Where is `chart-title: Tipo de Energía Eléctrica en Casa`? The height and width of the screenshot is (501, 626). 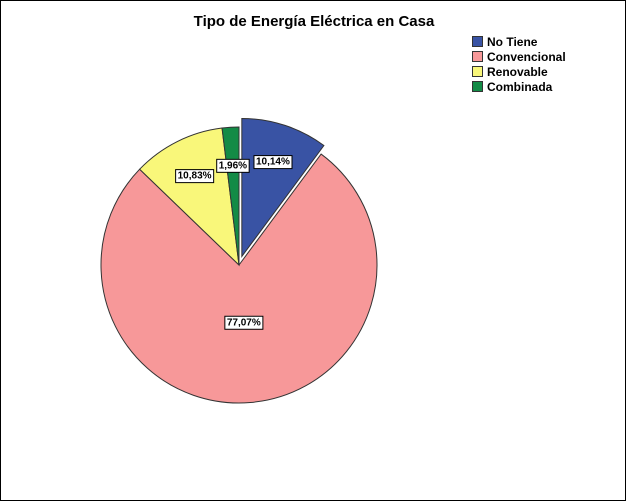 chart-title: Tipo de Energía Eléctrica en Casa is located at coordinates (314, 21).